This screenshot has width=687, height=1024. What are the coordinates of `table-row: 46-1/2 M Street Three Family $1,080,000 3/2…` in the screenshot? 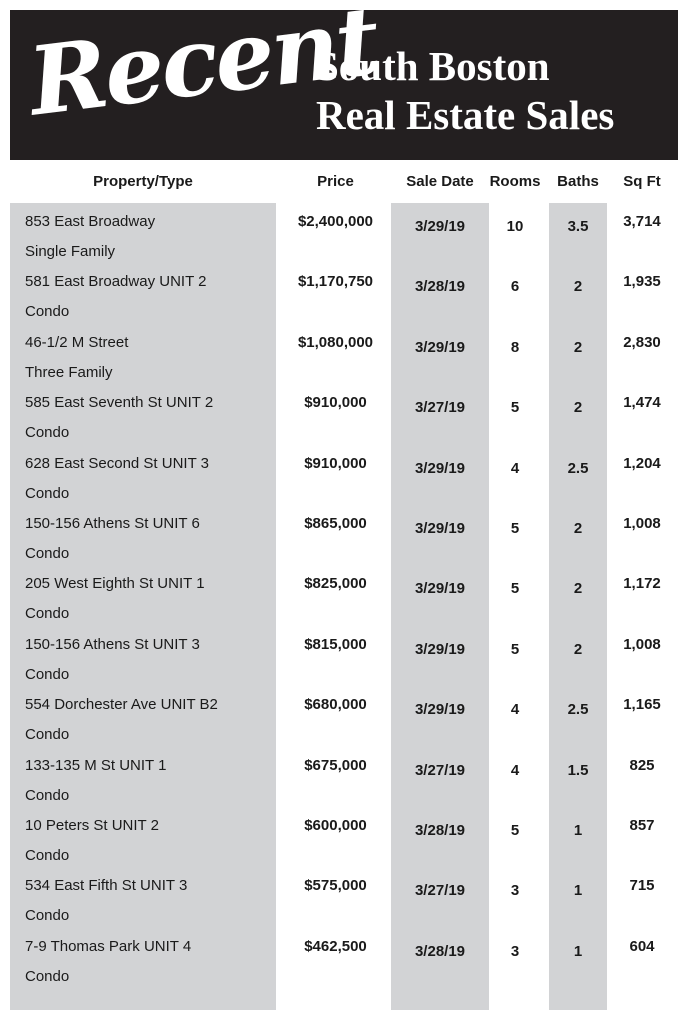 It's located at (343, 356).